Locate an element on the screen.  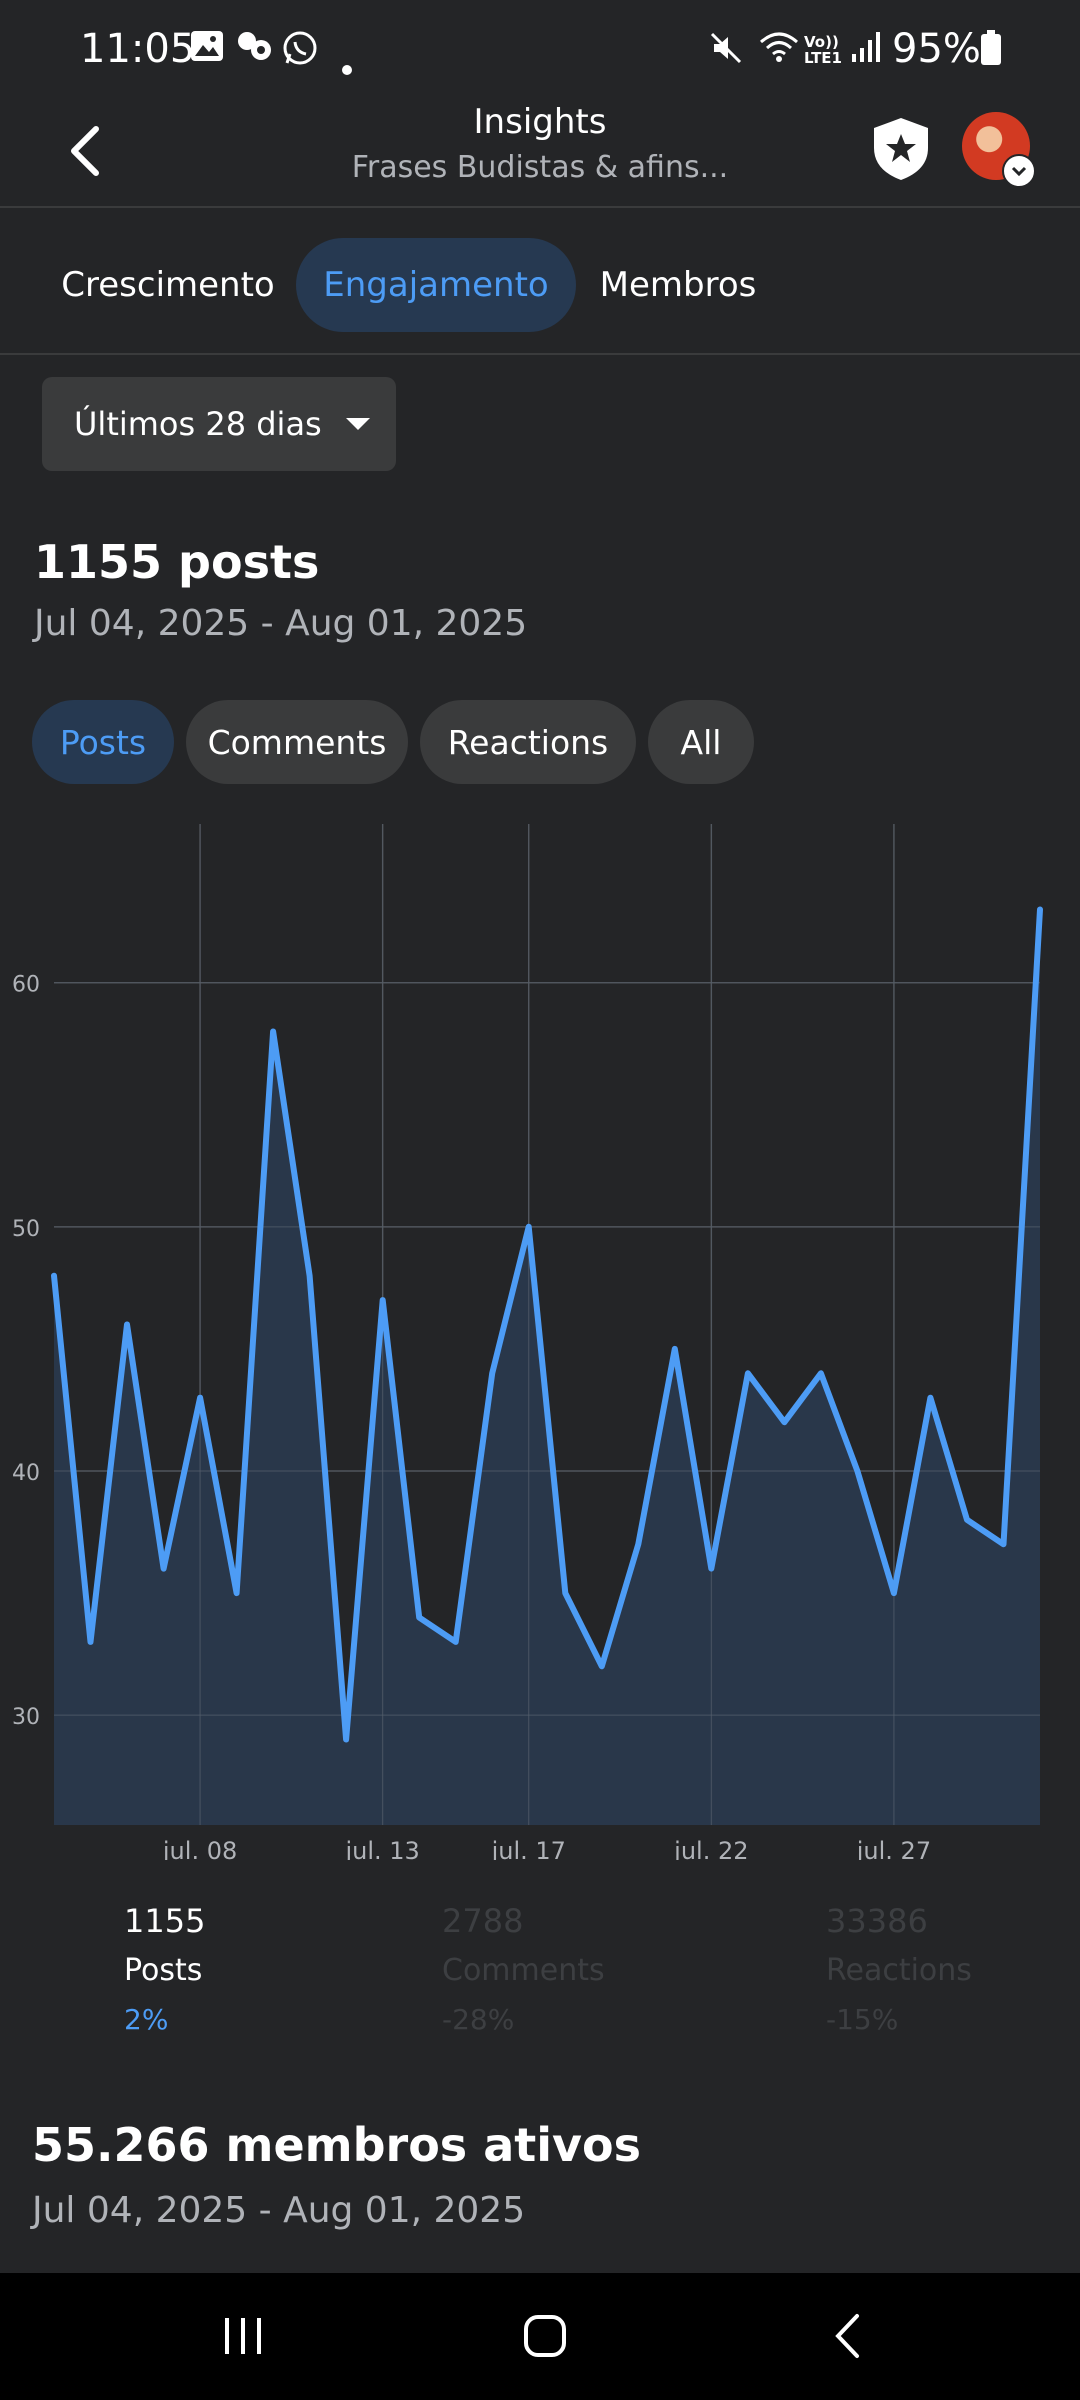
status-time: 11:05 is located at coordinates (138, 49).